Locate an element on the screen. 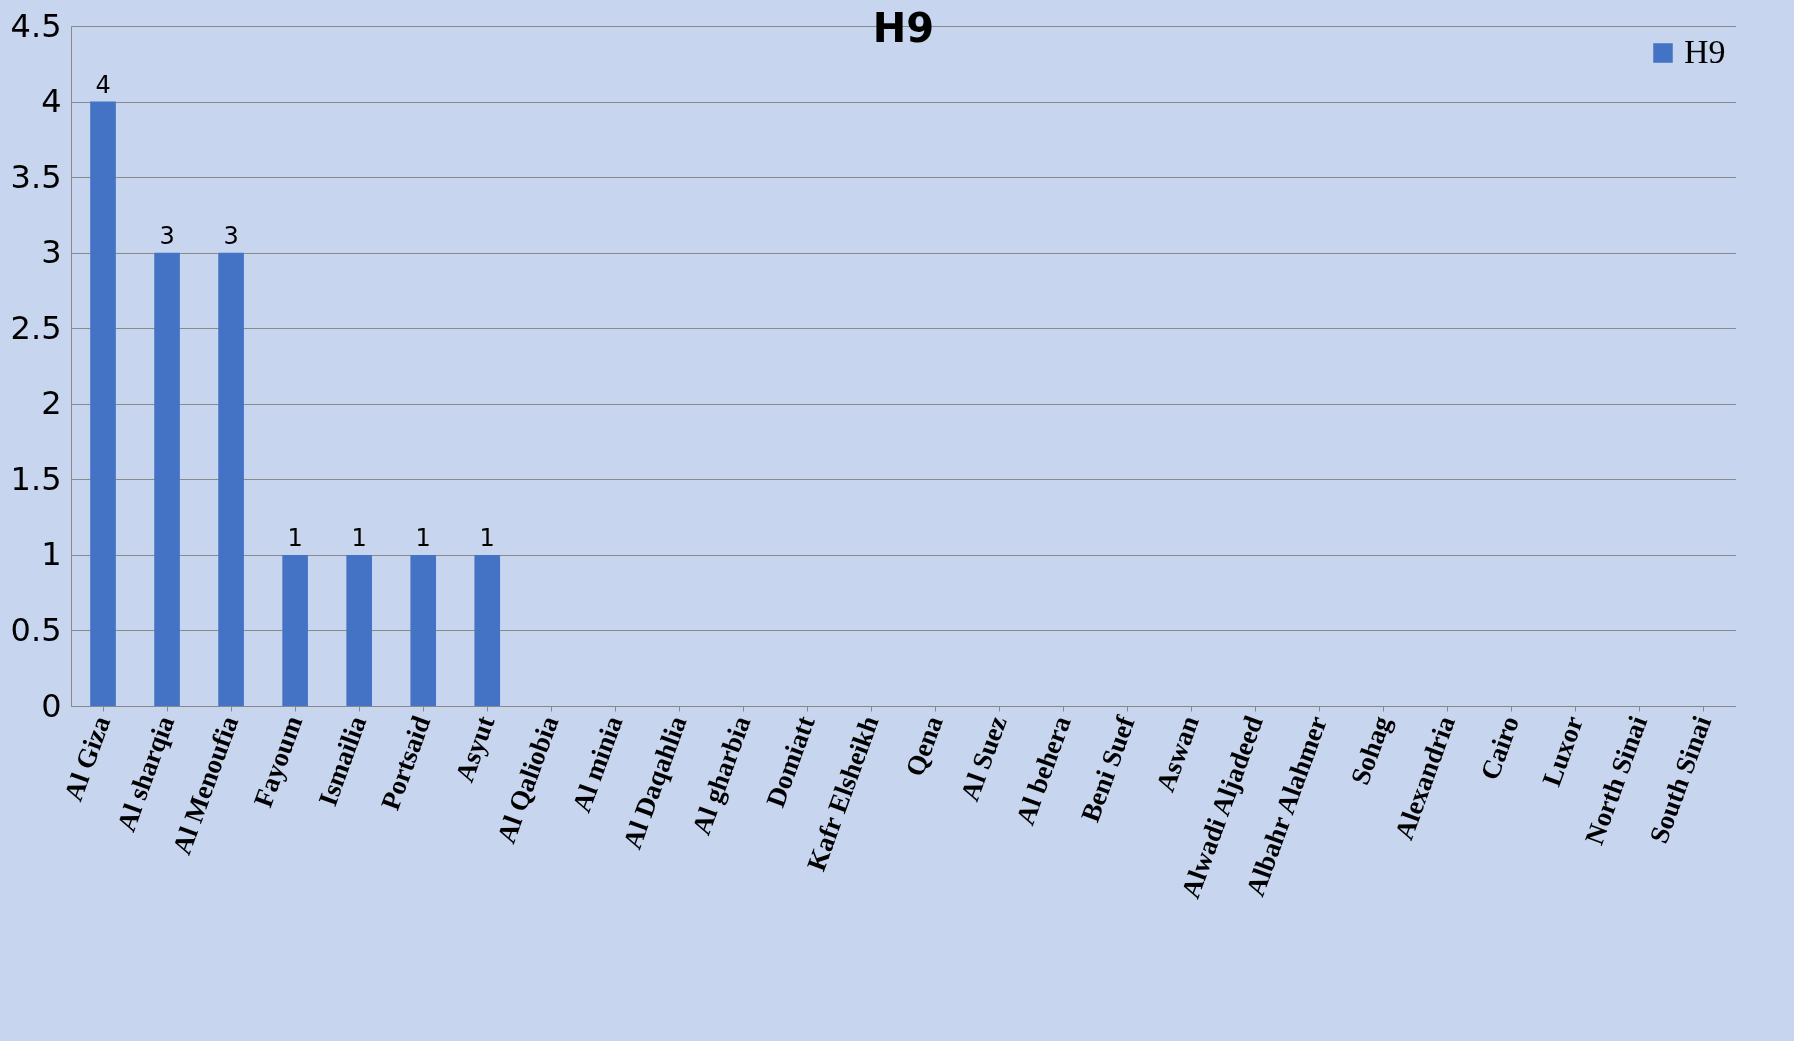  x-tick-label: Qena is located at coordinates (924, 746).